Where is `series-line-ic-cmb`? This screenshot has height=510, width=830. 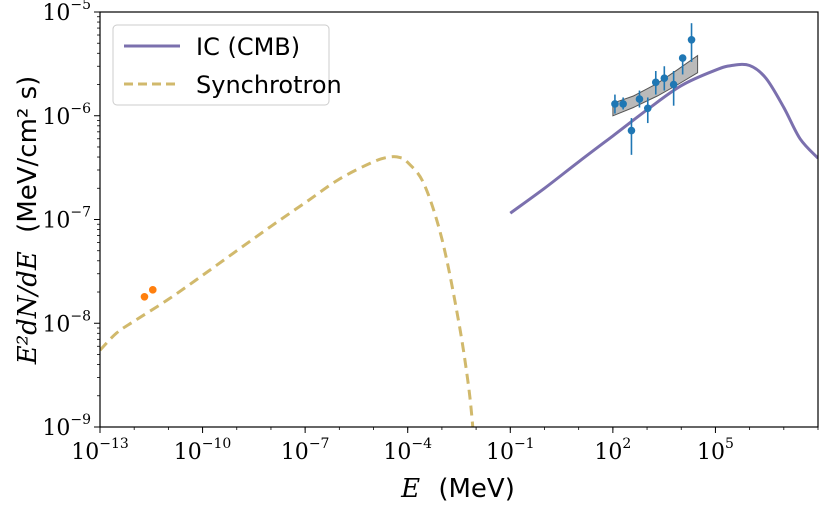
series-line-ic-cmb is located at coordinates (663, 138).